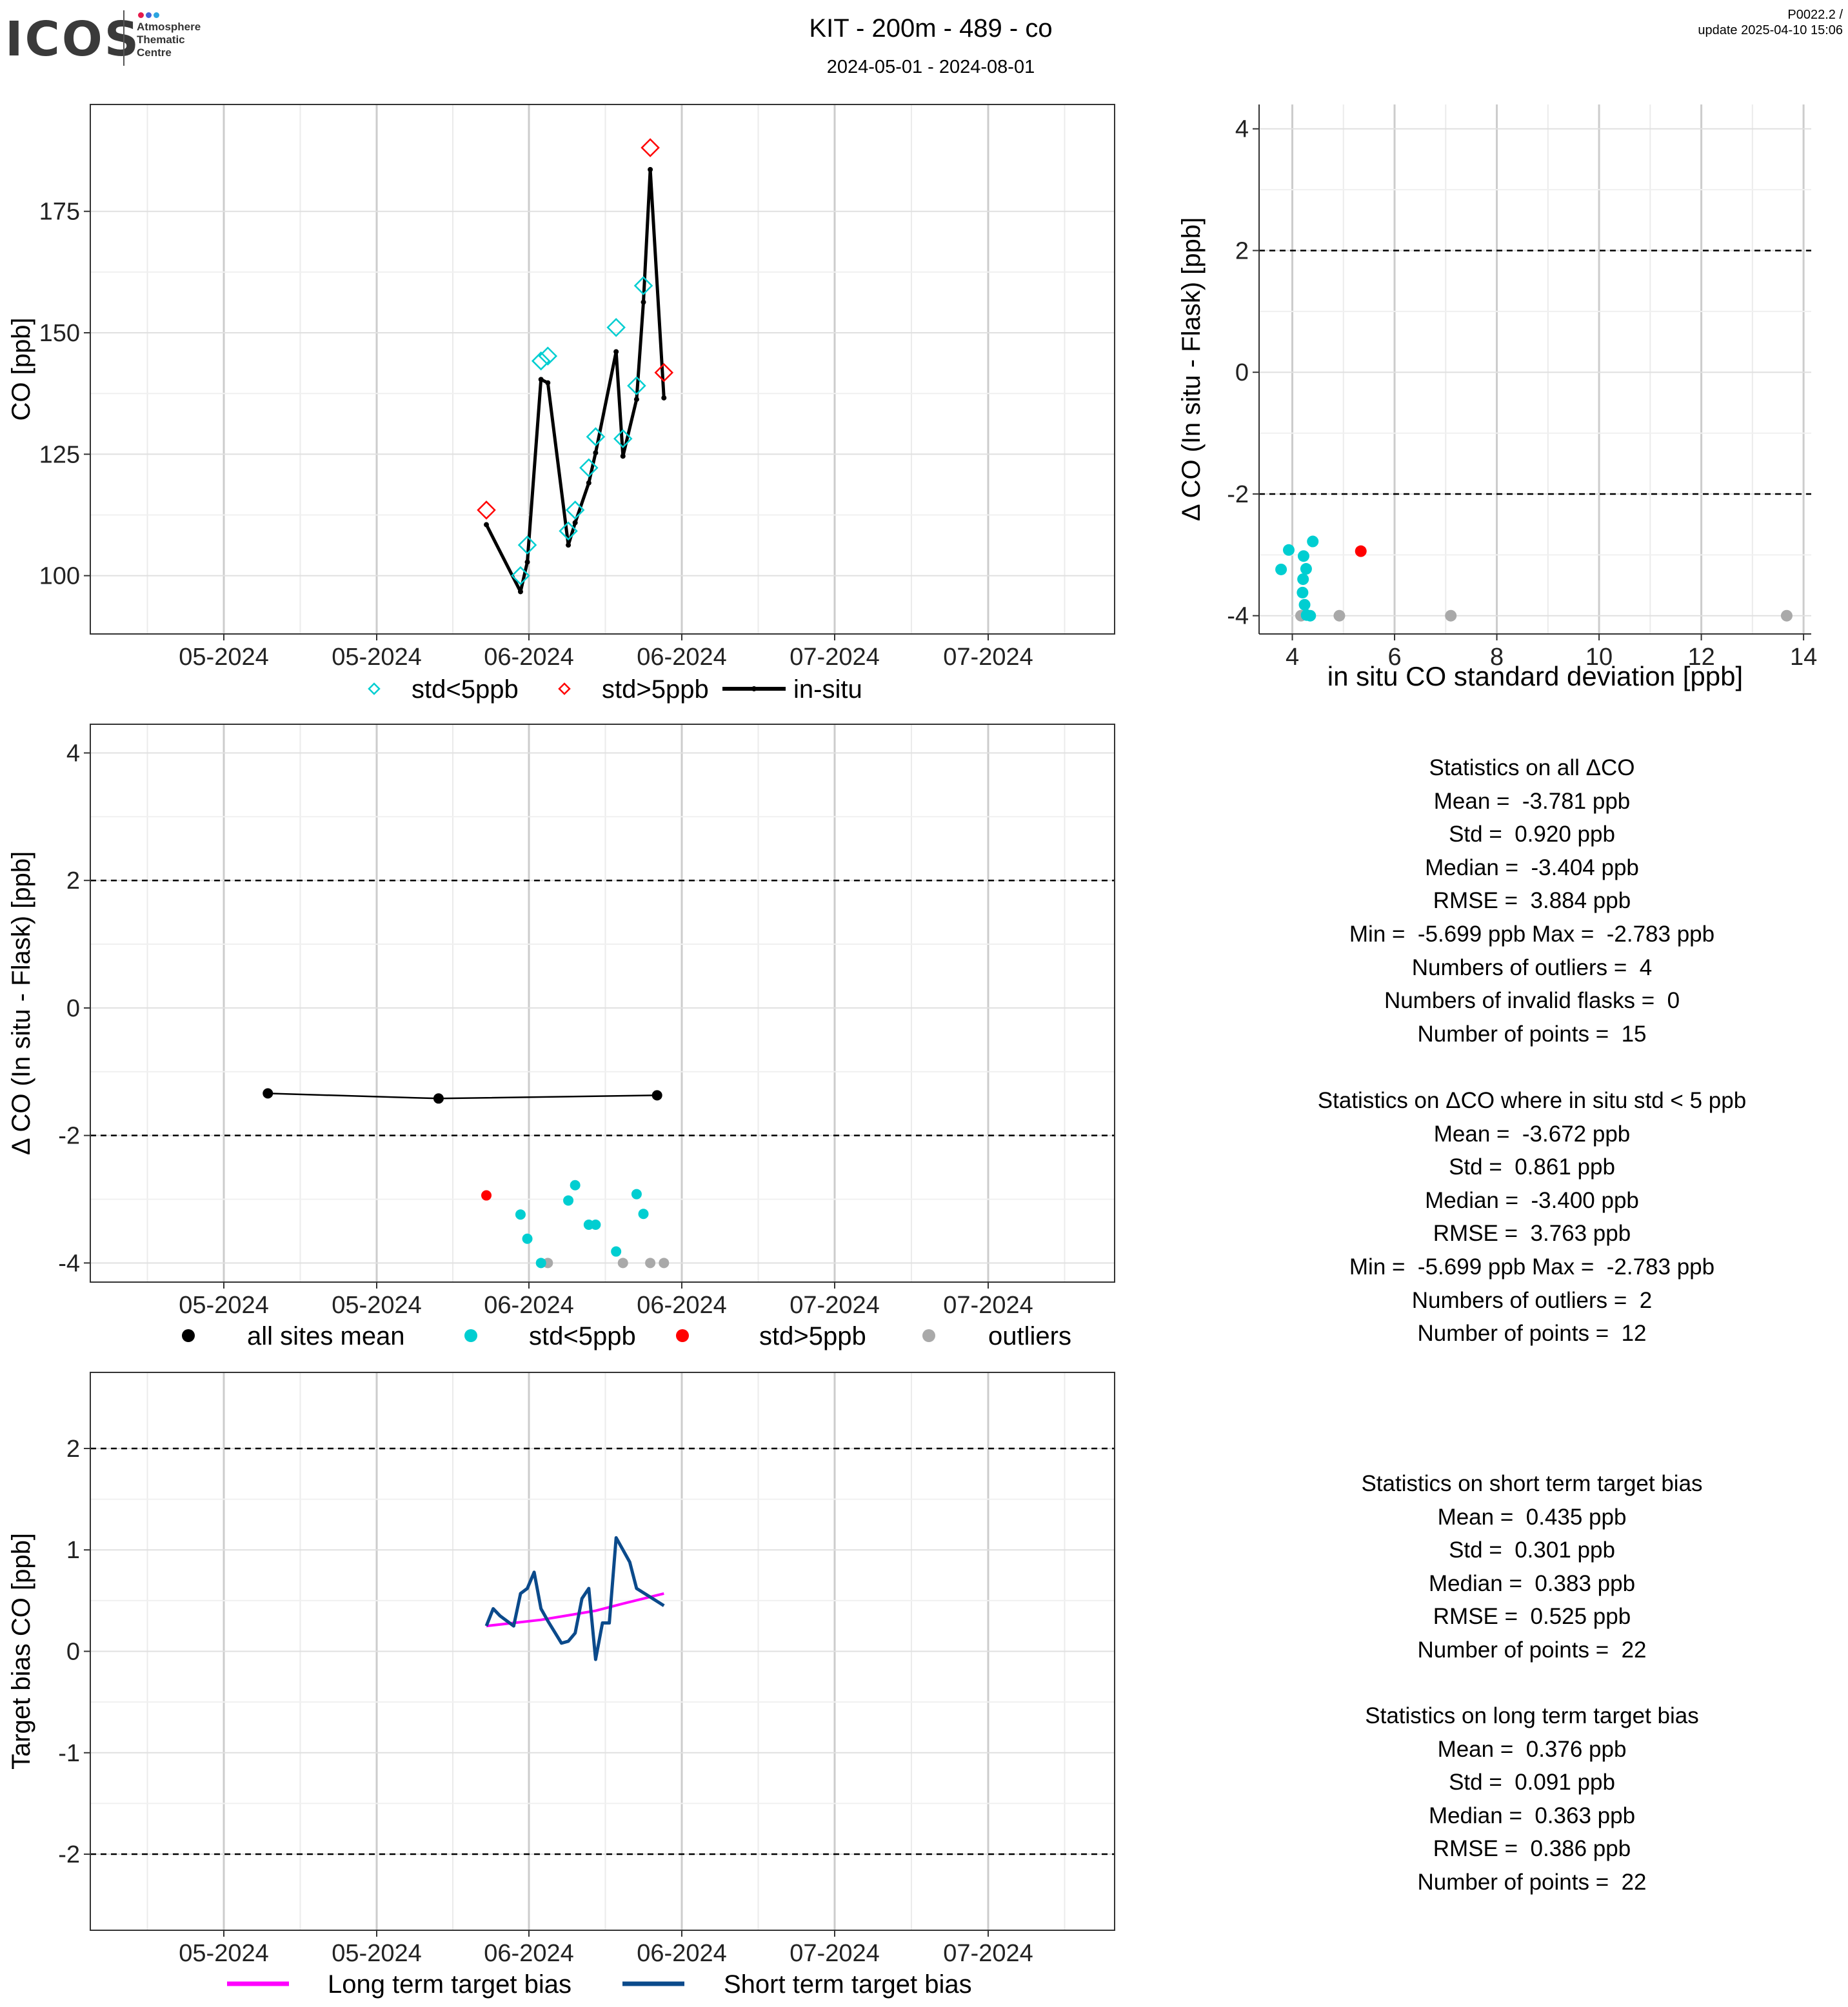 The image size is (1848, 2007). I want to click on delta-y-tick-label: 0, so click(73, 1008).